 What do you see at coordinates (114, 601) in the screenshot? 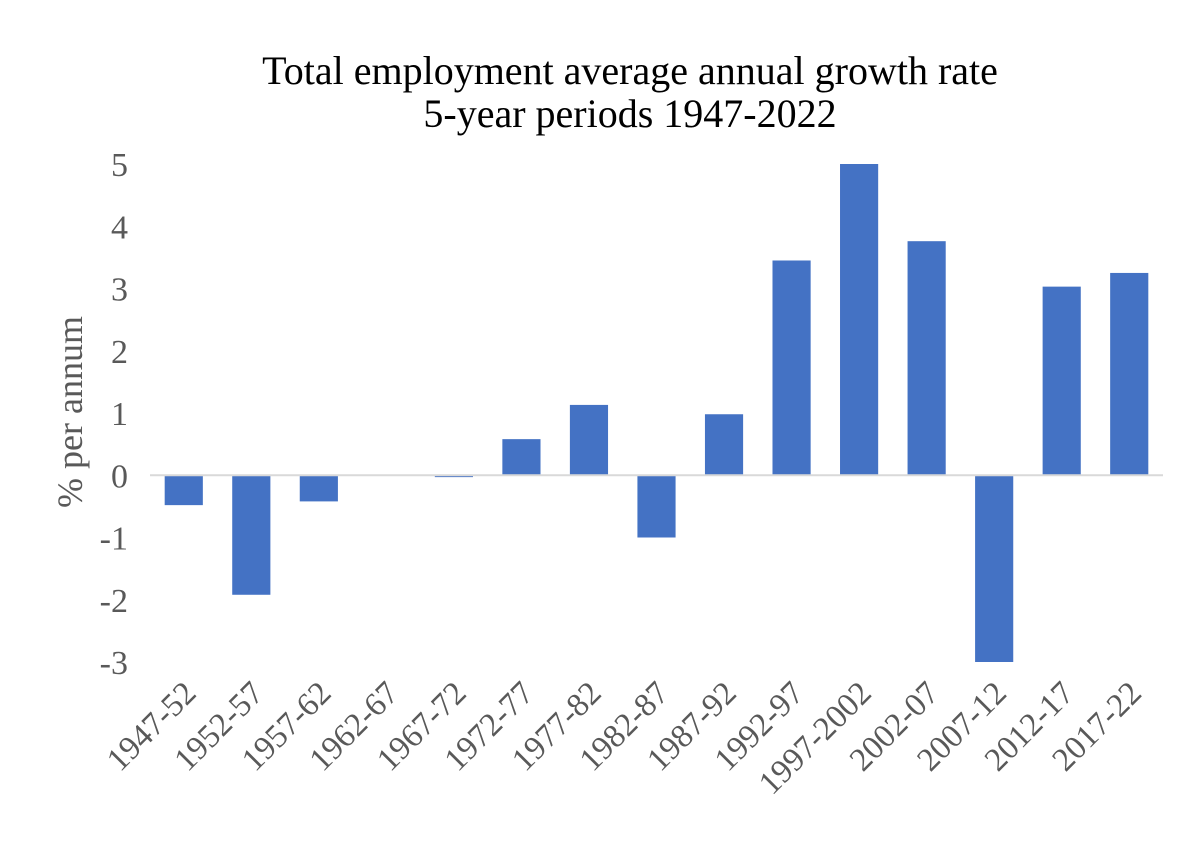
I see `y-tick-label: -2` at bounding box center [114, 601].